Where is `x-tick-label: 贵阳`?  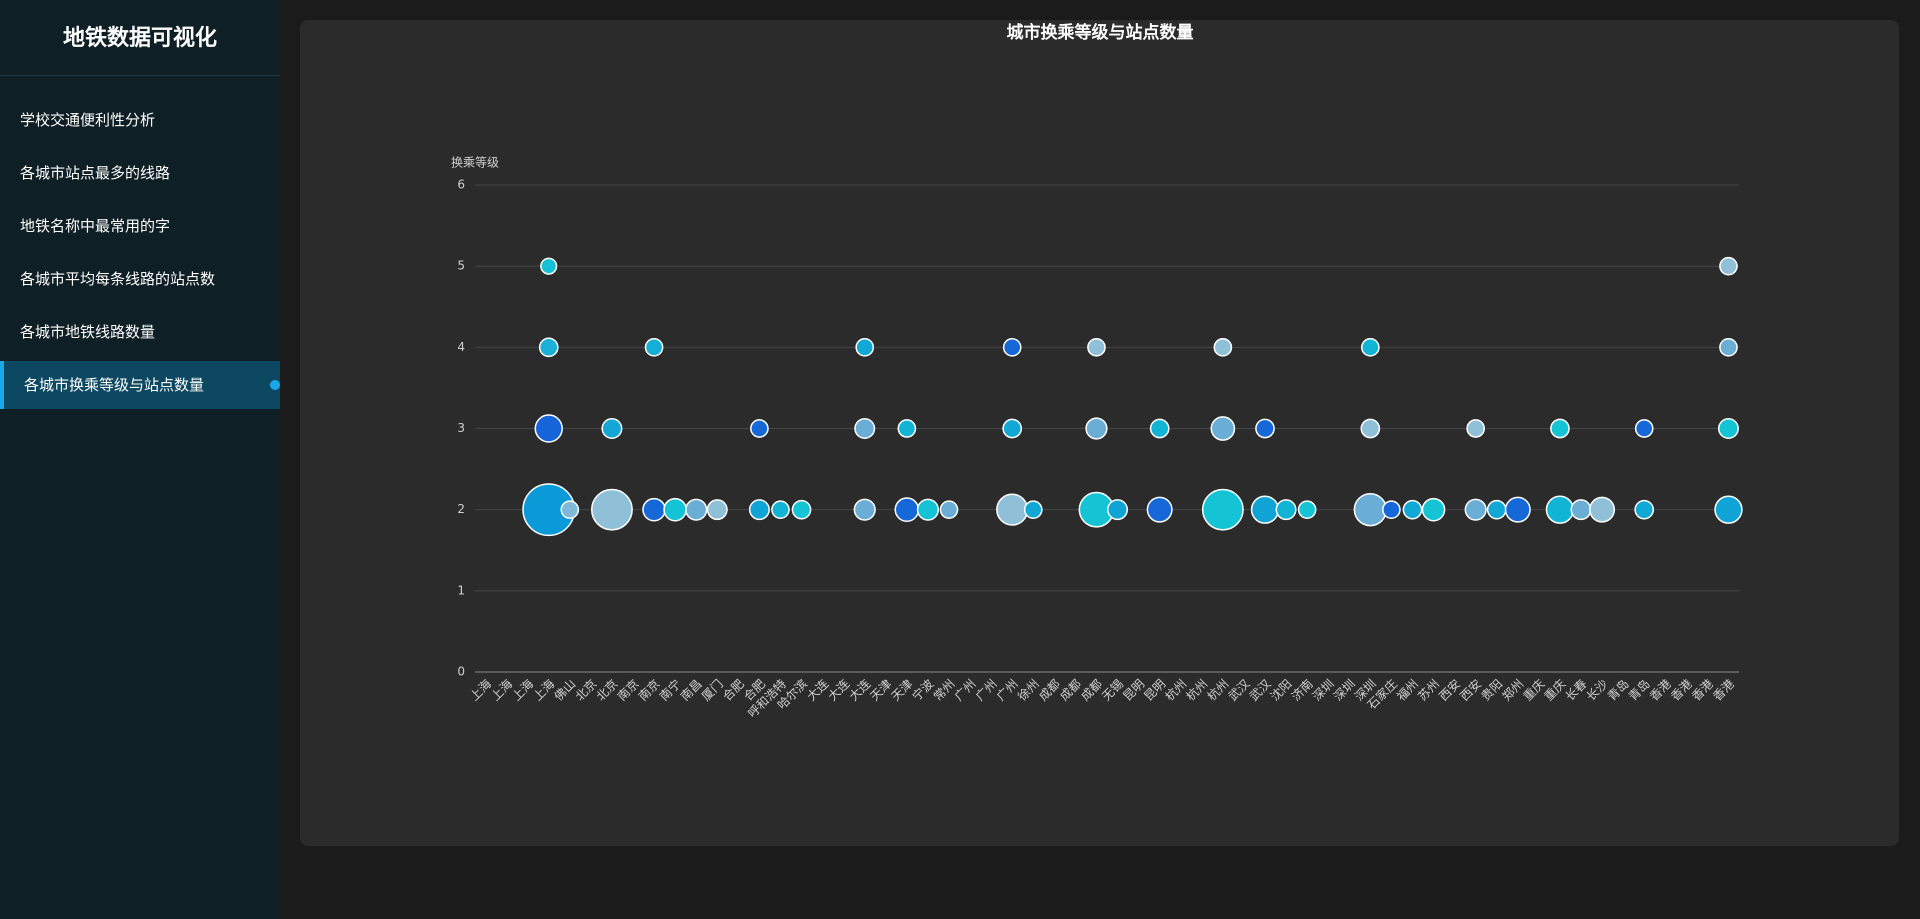 x-tick-label: 贵阳 is located at coordinates (1491, 690).